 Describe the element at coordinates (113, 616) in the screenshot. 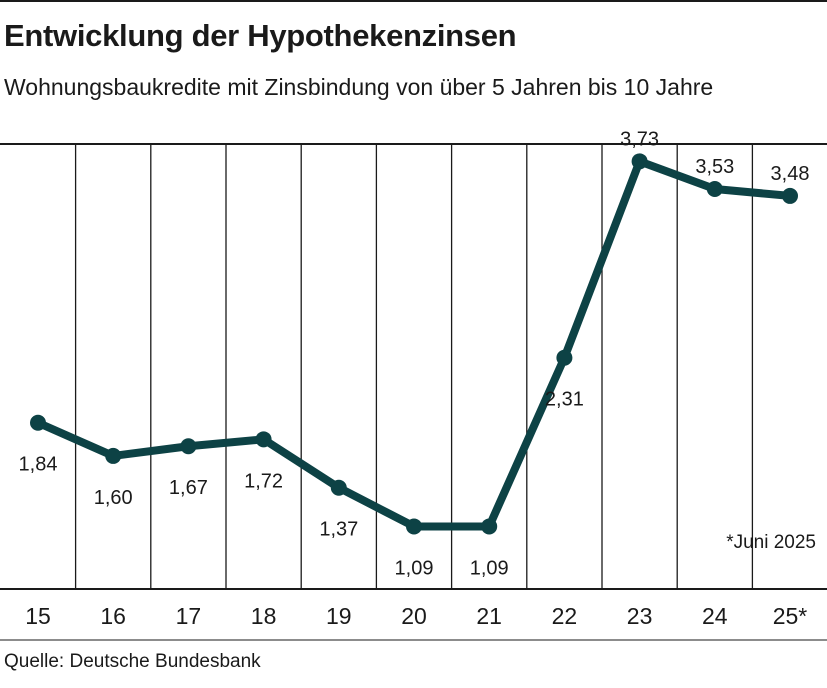

I see `x-tick-label: 16` at that location.